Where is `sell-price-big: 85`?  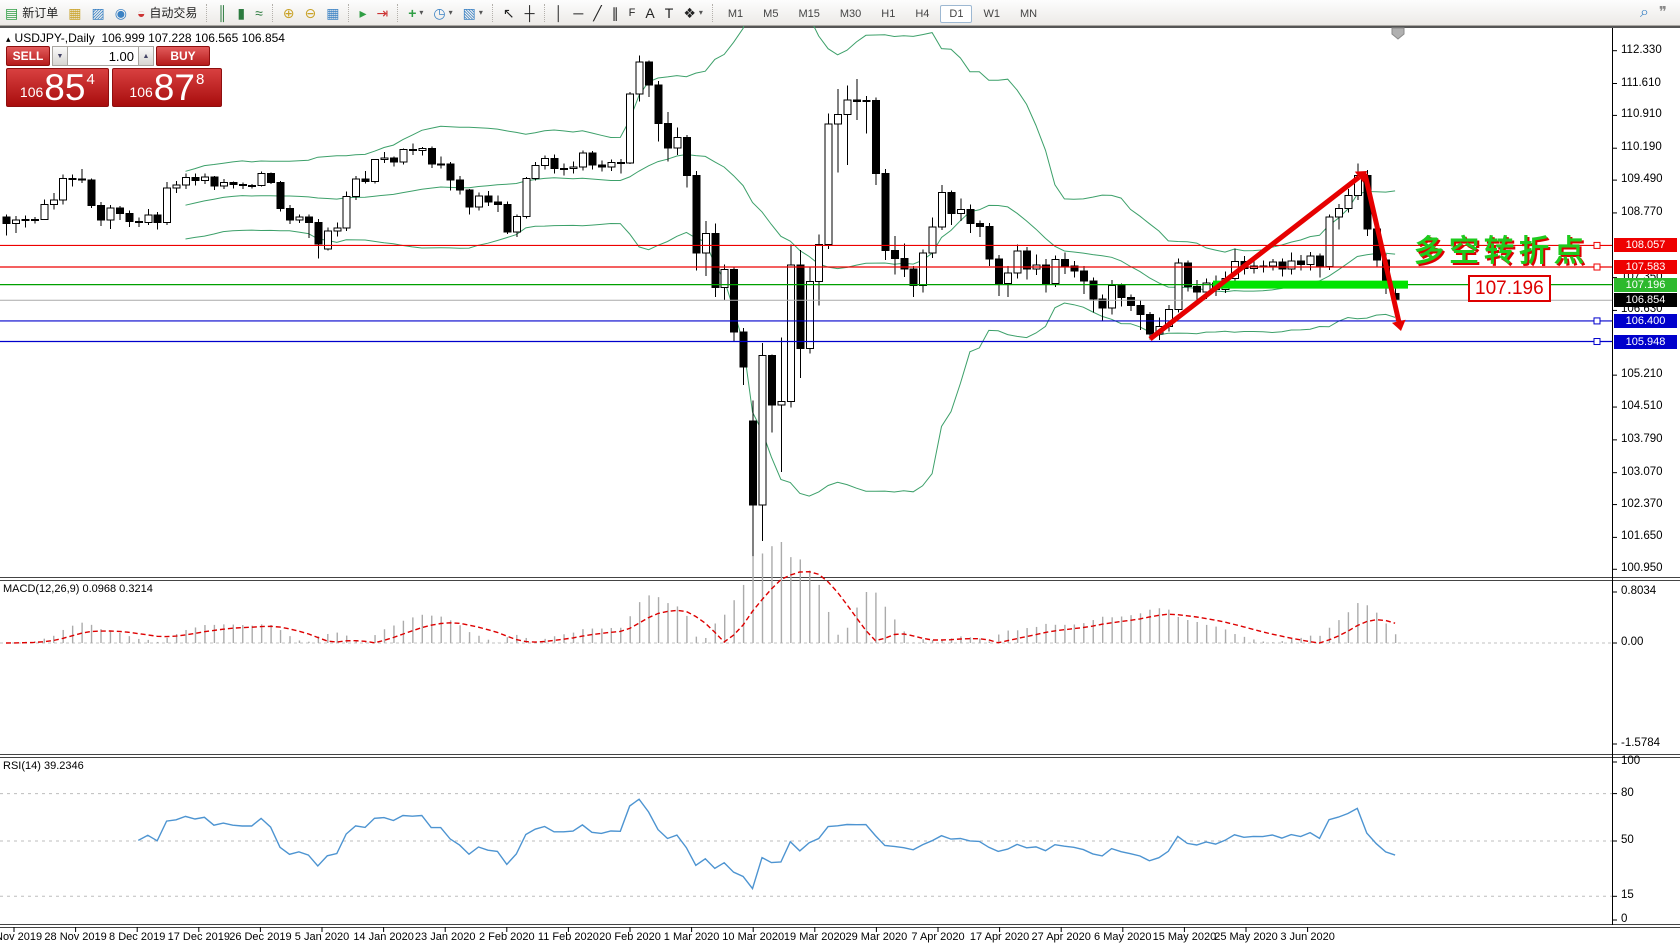 sell-price-big: 85 is located at coordinates (65, 87).